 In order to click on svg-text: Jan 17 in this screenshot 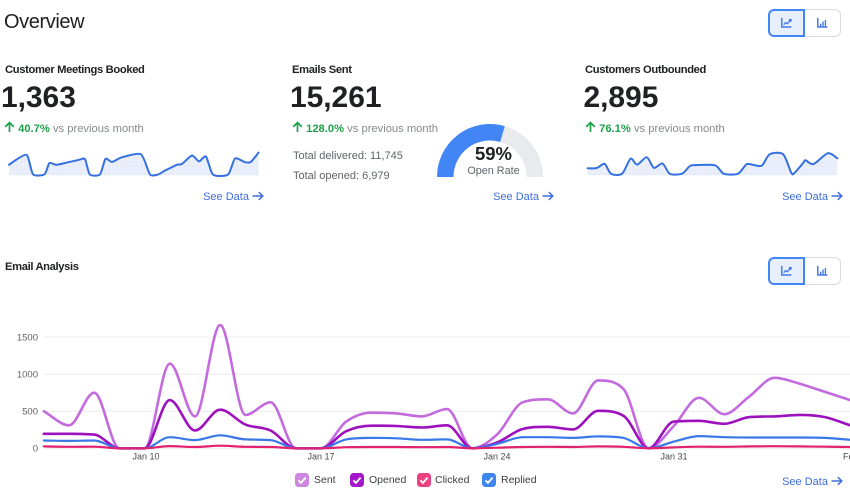, I will do `click(320, 457)`.